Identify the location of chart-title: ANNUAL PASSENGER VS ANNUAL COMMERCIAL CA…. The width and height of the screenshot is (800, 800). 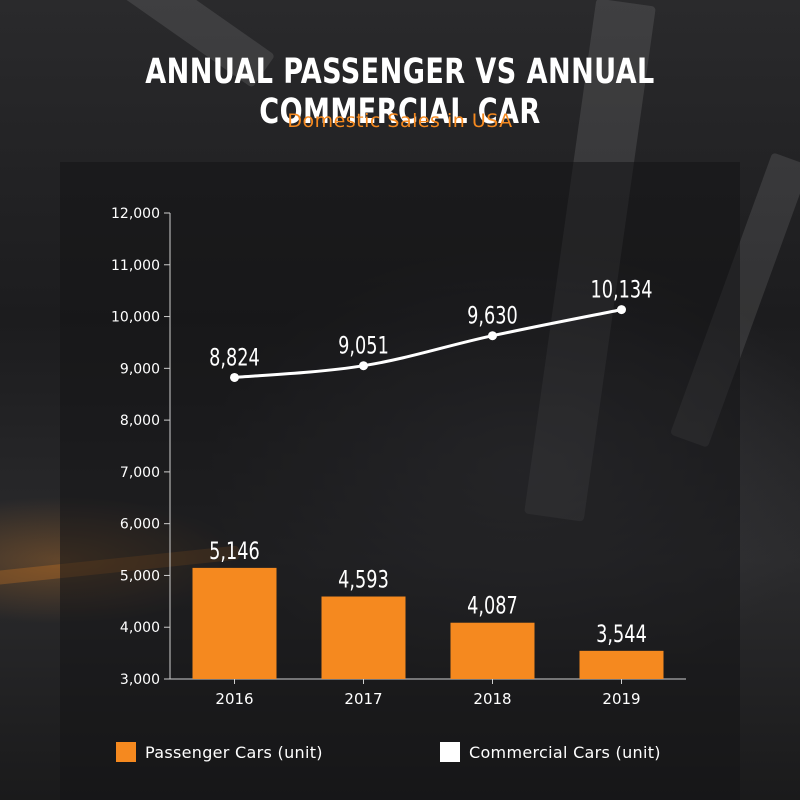
(400, 92).